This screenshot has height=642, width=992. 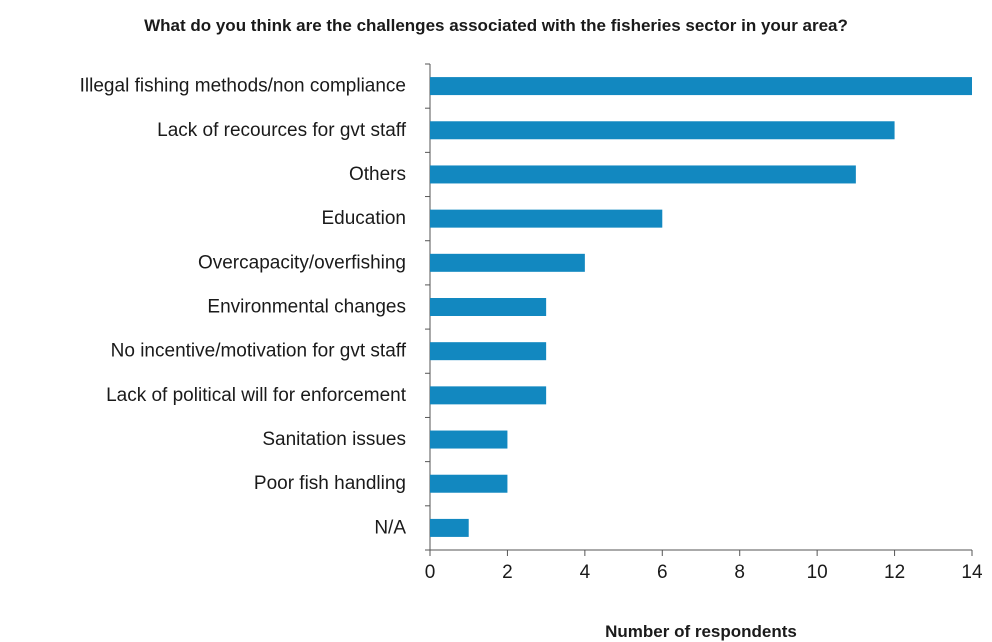 What do you see at coordinates (701, 631) in the screenshot?
I see `x-axis-label: Number of respondents` at bounding box center [701, 631].